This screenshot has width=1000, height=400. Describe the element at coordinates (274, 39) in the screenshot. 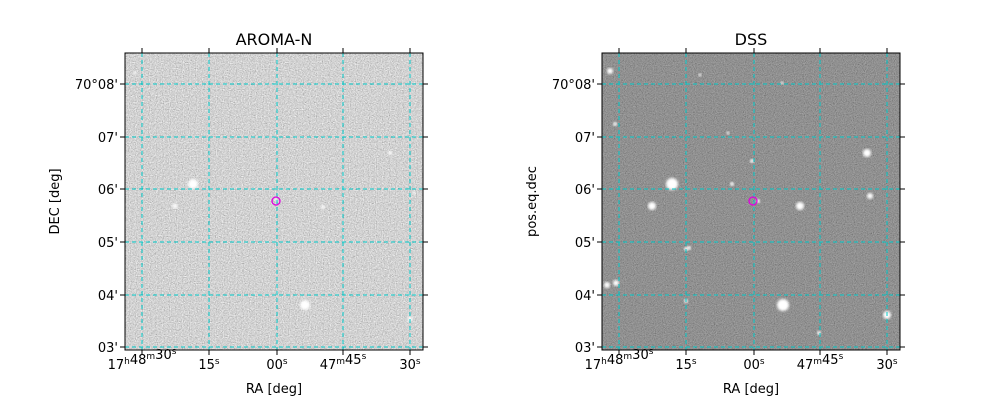

I see `panel-title: AROMA-N` at that location.